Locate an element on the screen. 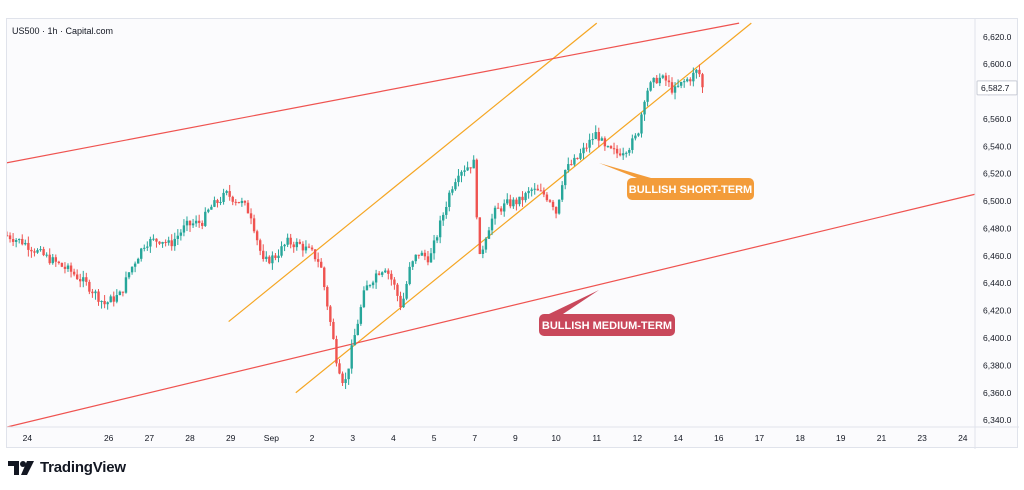 Image resolution: width=1024 pixels, height=490 pixels. x-tick-label: 10 is located at coordinates (556, 438).